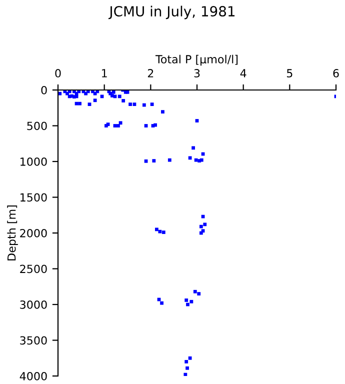 This screenshot has width=345, height=384. What do you see at coordinates (33, 376) in the screenshot?
I see `y-tick-label: 4000` at bounding box center [33, 376].